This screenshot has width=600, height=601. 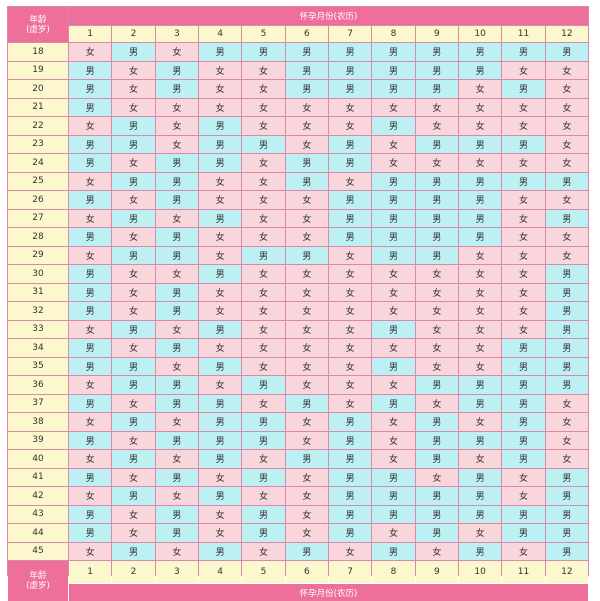 What do you see at coordinates (38, 533) in the screenshot?
I see `age-cell: 44` at bounding box center [38, 533].